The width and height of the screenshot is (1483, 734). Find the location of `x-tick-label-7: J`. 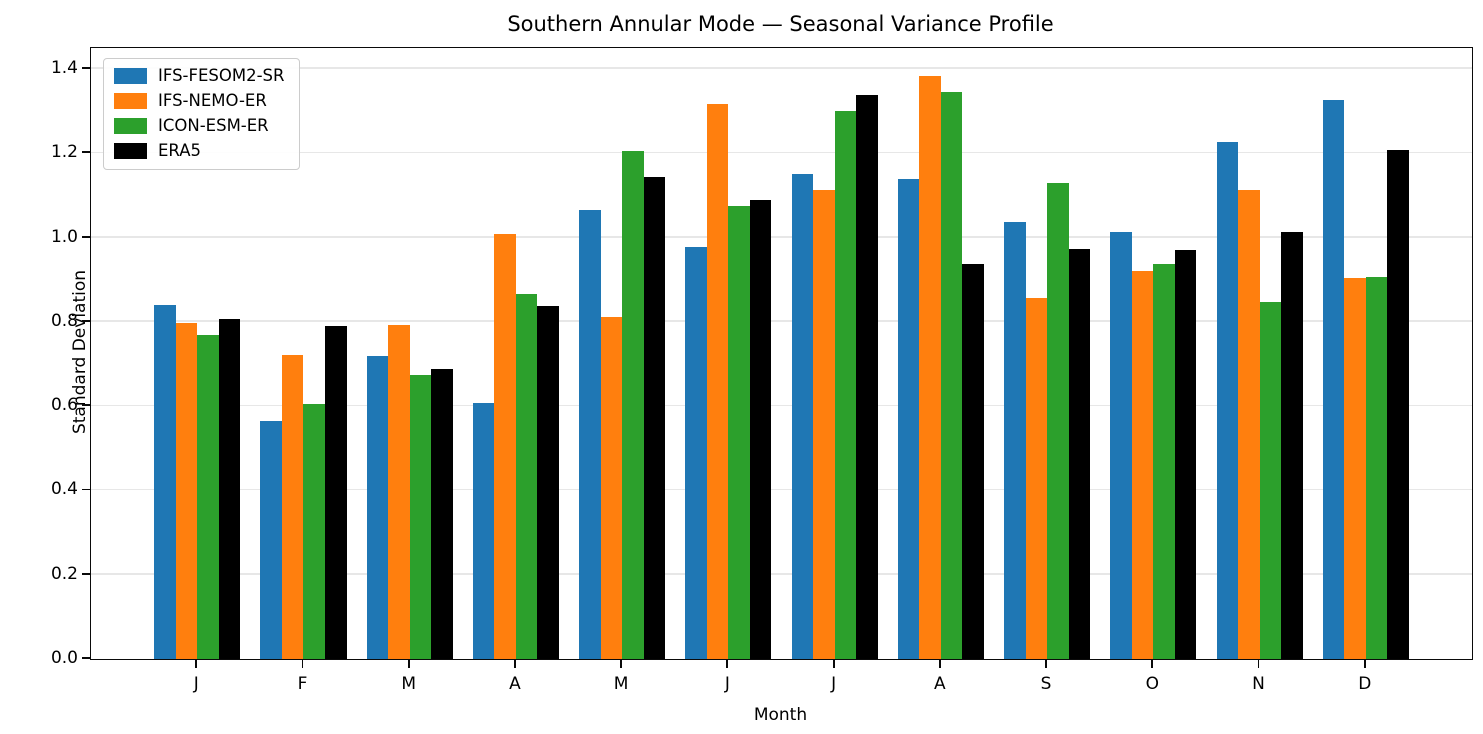

x-tick-label-7: J is located at coordinates (834, 684).